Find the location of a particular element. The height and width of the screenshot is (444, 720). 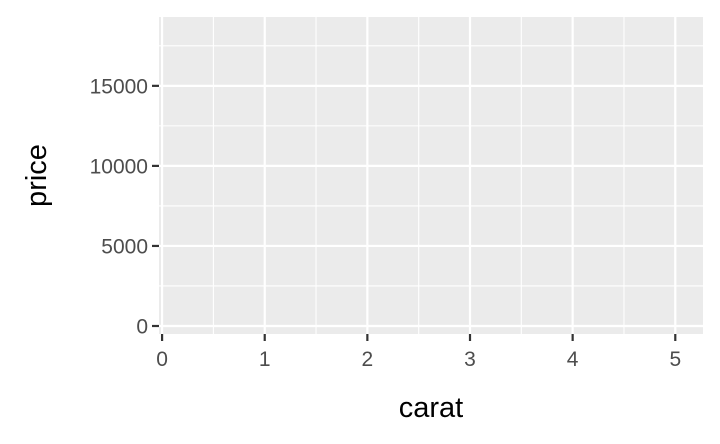

x-tick-label: 4 is located at coordinates (573, 359).